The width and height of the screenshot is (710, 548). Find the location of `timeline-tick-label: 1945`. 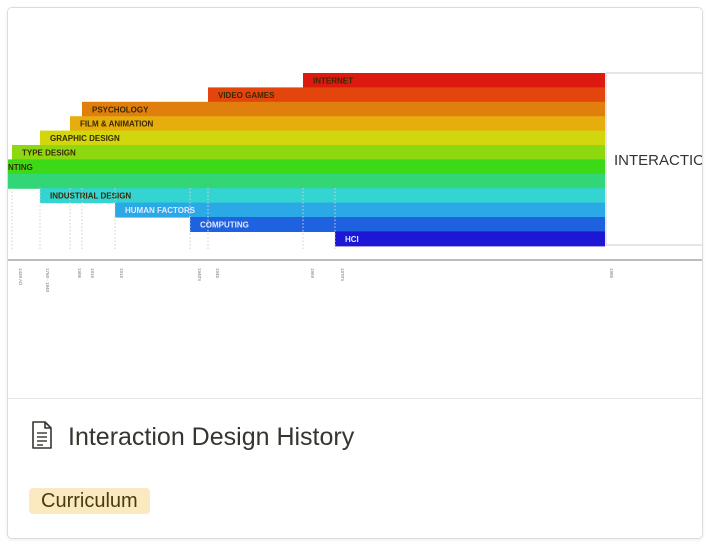

timeline-tick-label: 1945 is located at coordinates (217, 273).